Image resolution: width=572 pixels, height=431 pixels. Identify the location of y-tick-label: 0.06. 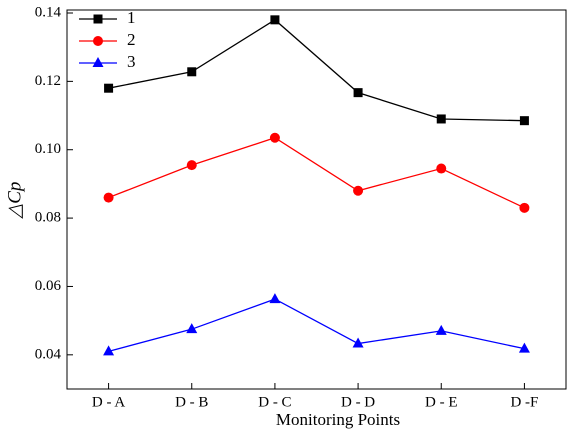
(48, 286).